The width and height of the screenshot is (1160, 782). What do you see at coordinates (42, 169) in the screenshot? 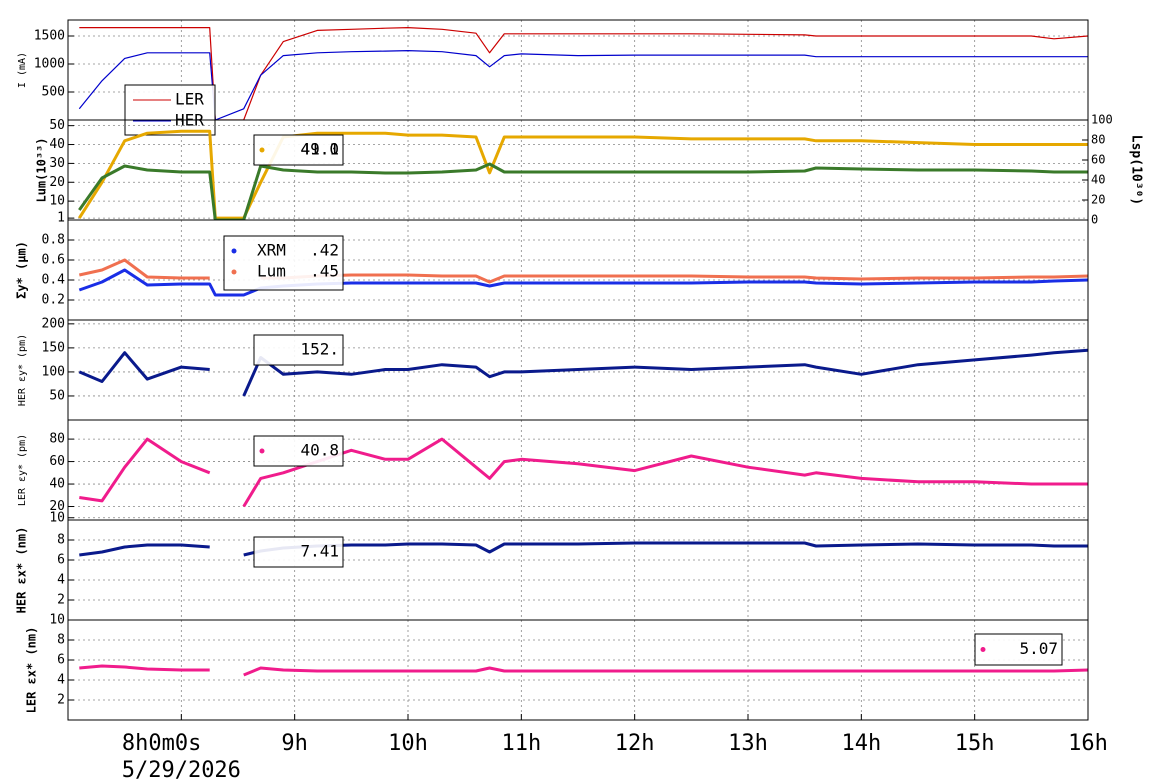
I see `y-axis-label: Lum(10³³)` at bounding box center [42, 169].